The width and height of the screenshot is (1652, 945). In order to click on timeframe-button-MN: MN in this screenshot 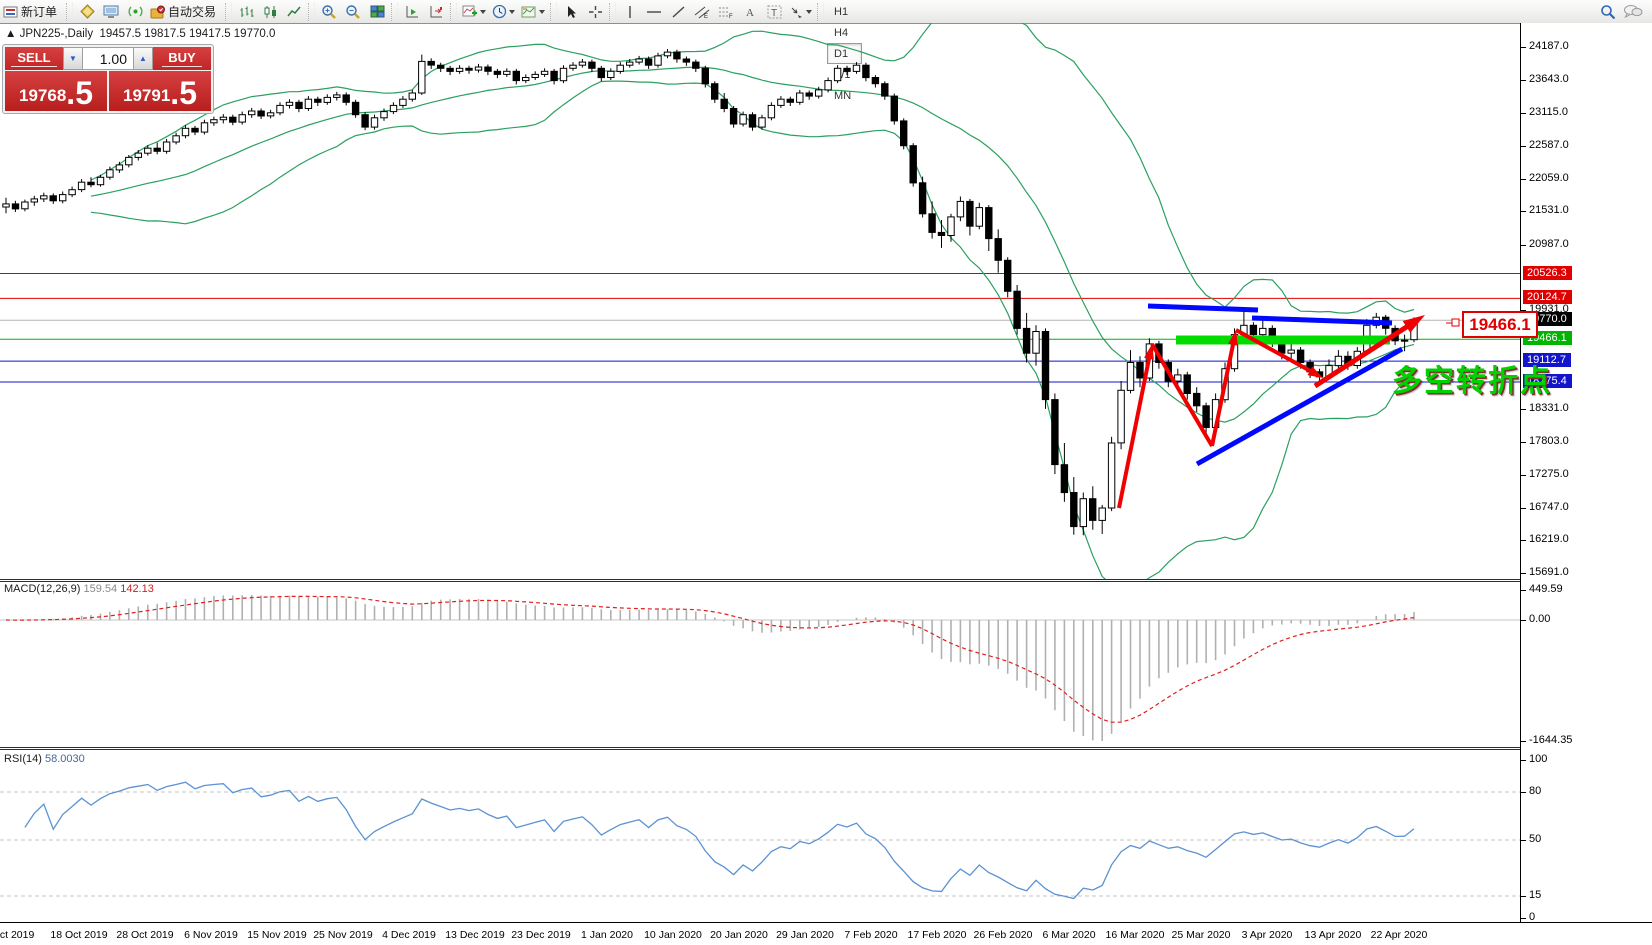, I will do `click(843, 95)`.